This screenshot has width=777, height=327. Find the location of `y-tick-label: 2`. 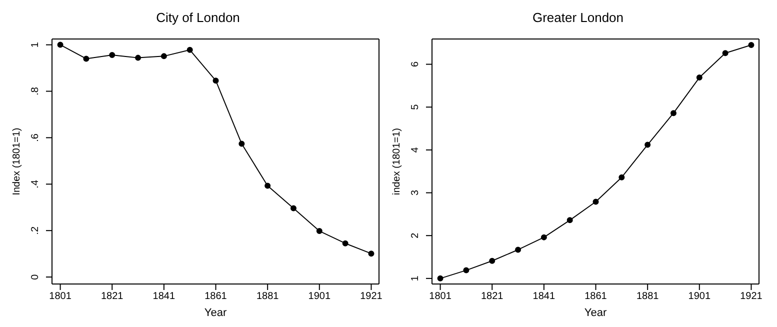

y-tick-label: 2 is located at coordinates (415, 235).